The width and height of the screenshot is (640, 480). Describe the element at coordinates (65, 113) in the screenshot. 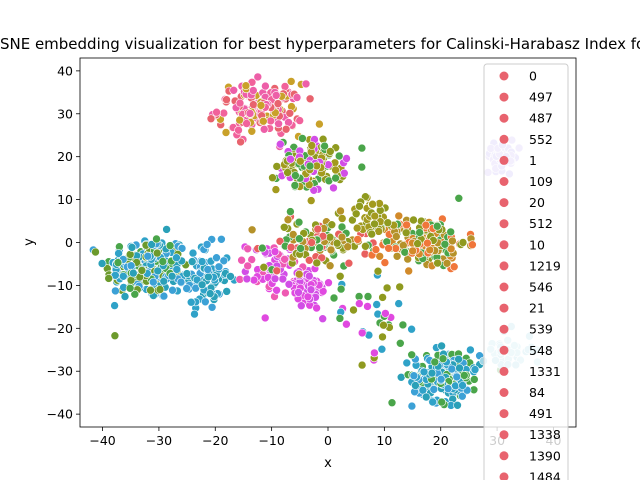

I see `y-tick-label: 30` at that location.